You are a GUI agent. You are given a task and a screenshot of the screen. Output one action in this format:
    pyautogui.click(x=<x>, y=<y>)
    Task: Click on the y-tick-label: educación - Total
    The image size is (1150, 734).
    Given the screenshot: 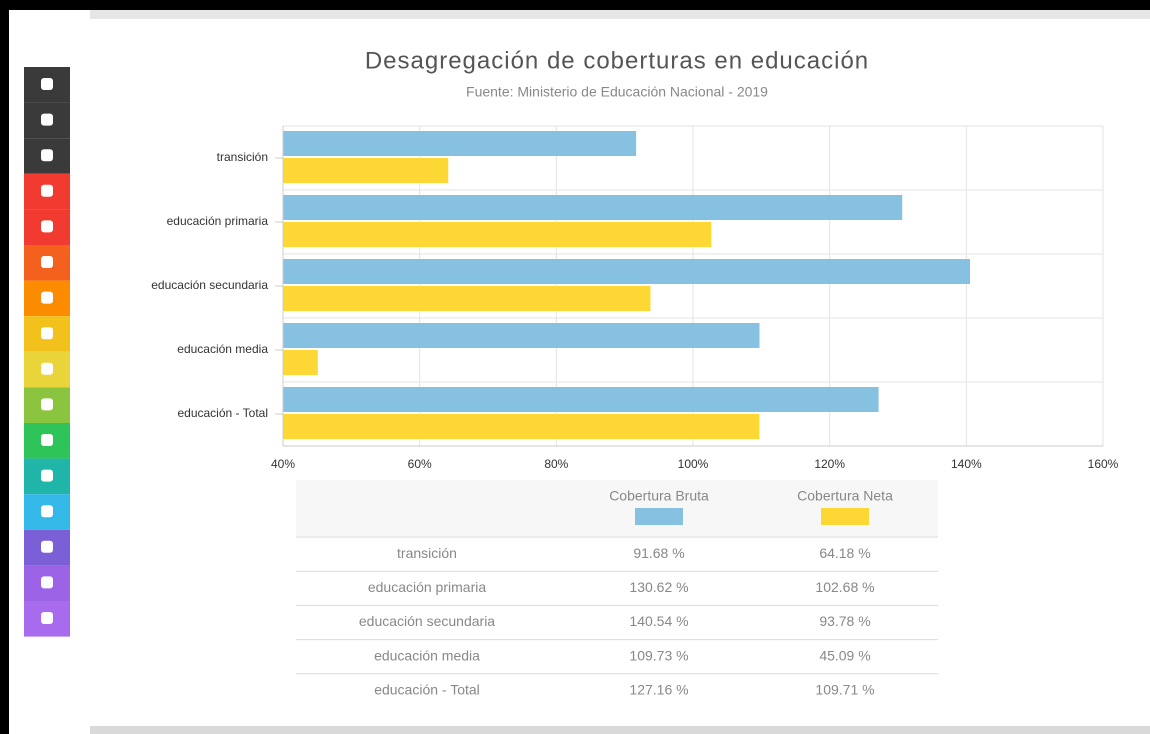 What is the action you would take?
    pyautogui.click(x=222, y=413)
    